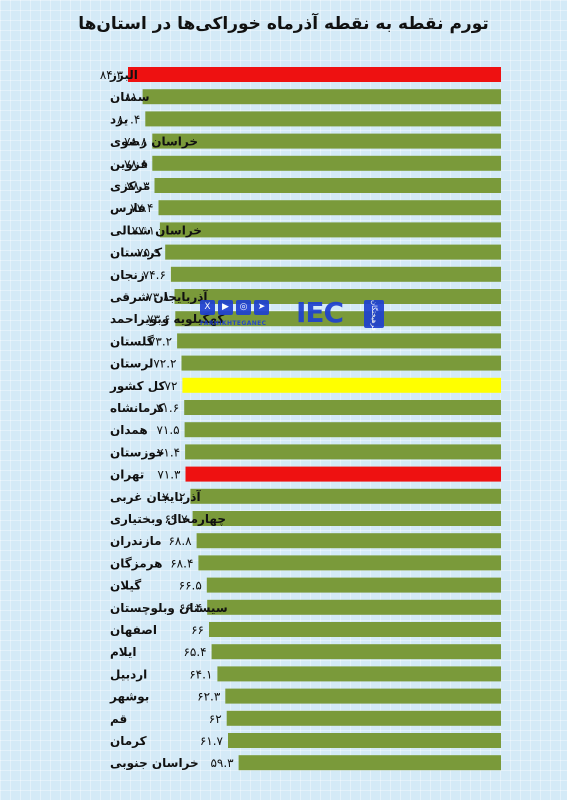 The height and width of the screenshot is (800, 567). What do you see at coordinates (173, 497) in the screenshot?
I see `value-label: ۷۰.۲` at bounding box center [173, 497].